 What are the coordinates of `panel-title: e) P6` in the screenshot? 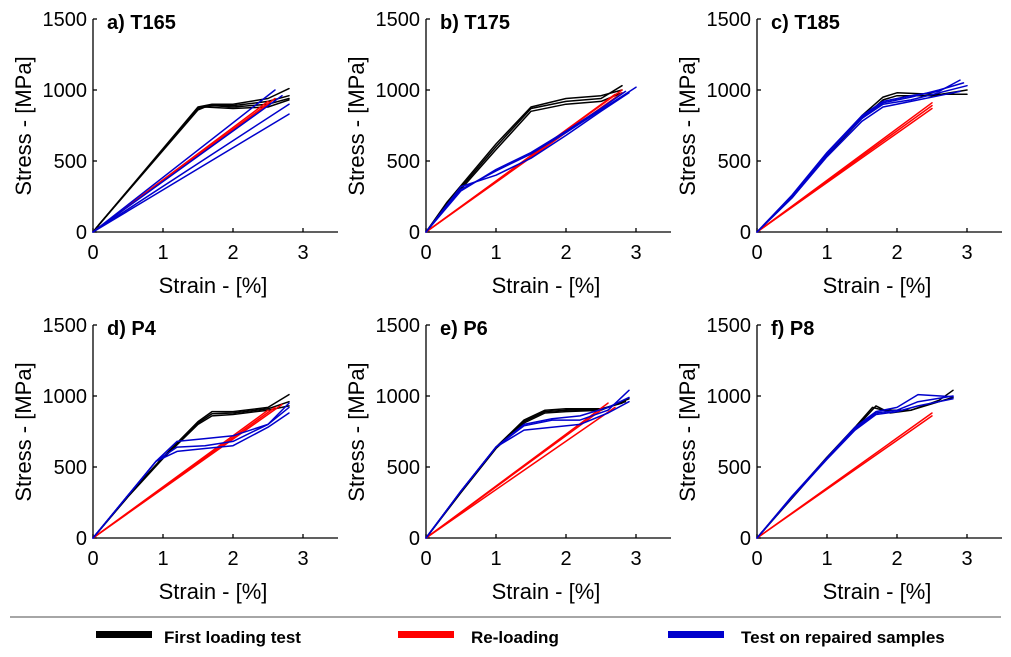 It's located at (464, 329).